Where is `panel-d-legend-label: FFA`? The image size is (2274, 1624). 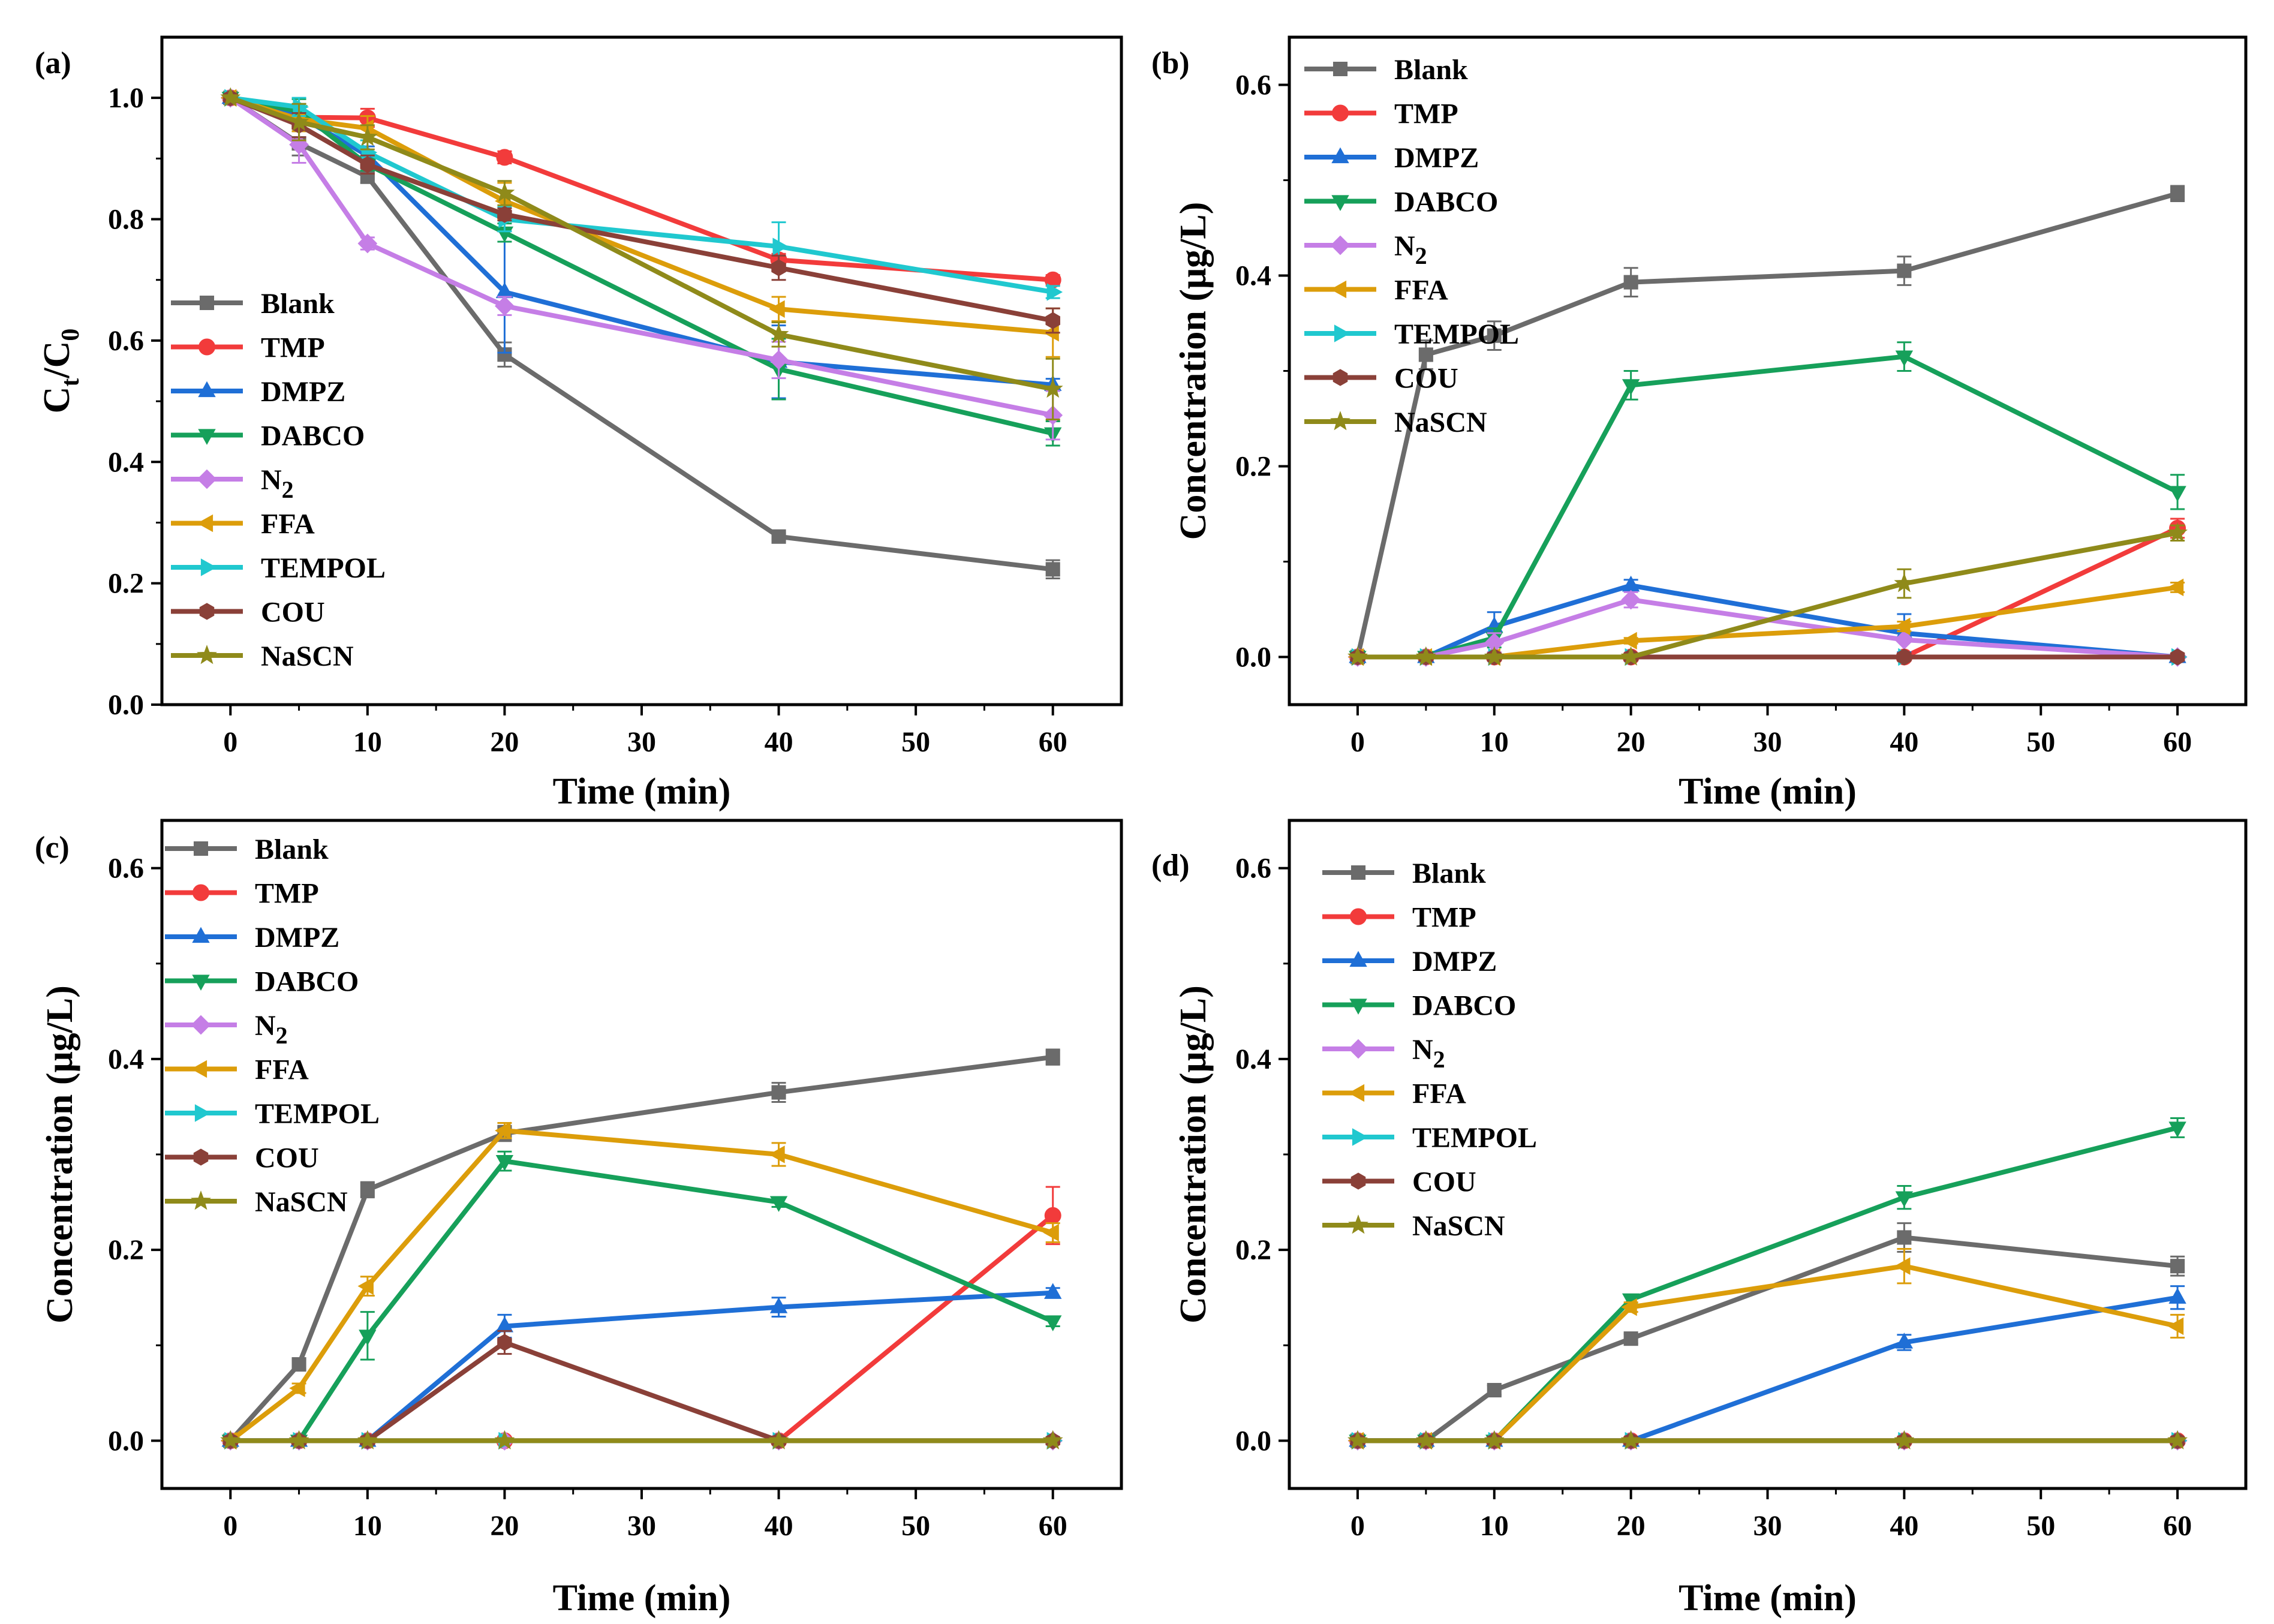
panel-d-legend-label: FFA is located at coordinates (1439, 1094).